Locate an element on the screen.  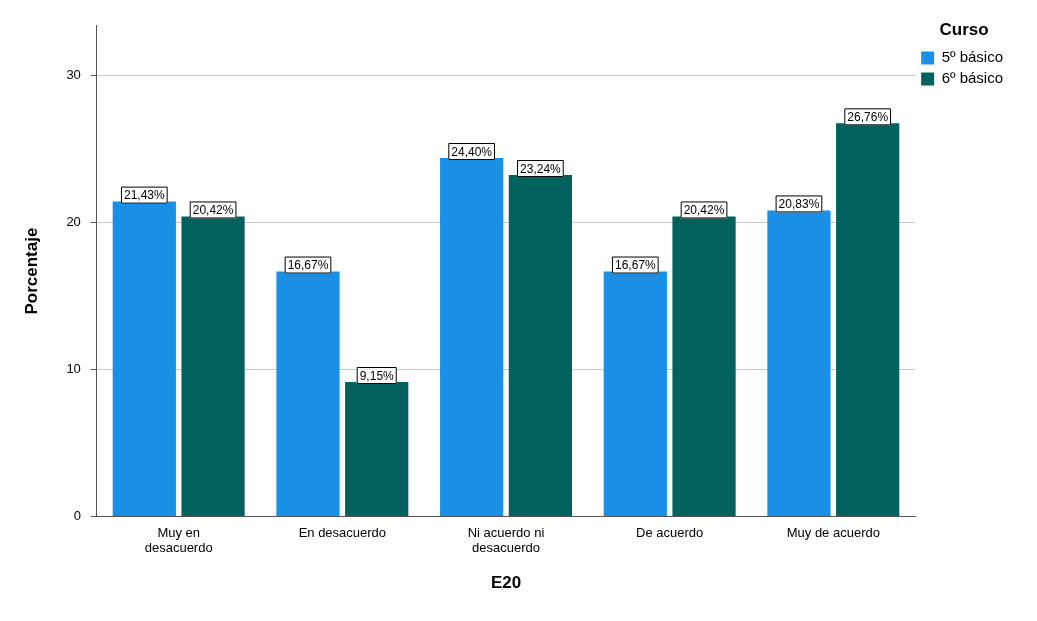
y-tick-label: 30 is located at coordinates (73, 75).